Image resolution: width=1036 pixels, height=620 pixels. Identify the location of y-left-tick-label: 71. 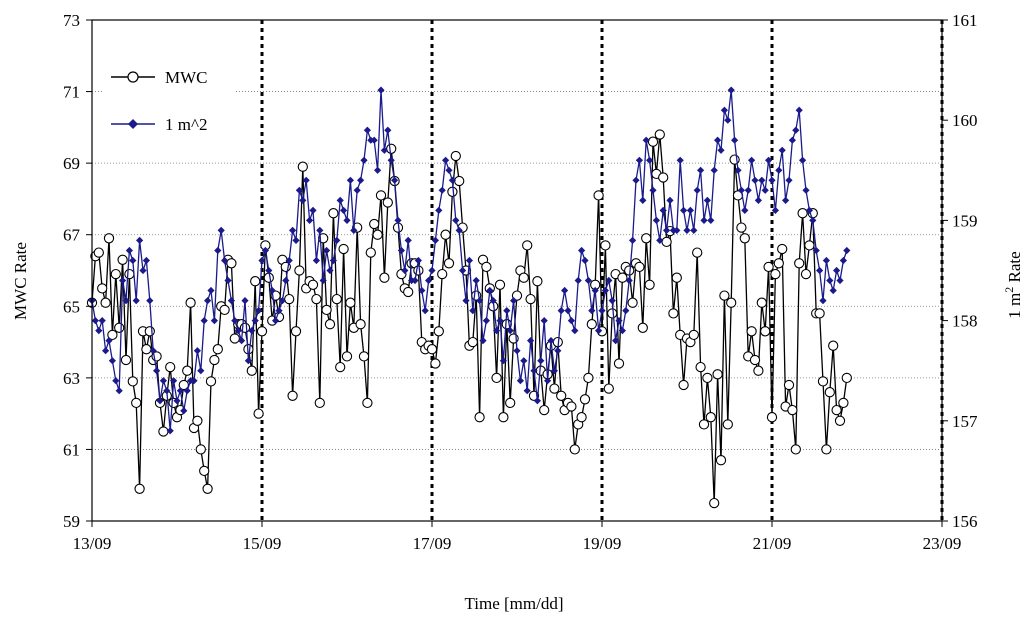
(71, 92).